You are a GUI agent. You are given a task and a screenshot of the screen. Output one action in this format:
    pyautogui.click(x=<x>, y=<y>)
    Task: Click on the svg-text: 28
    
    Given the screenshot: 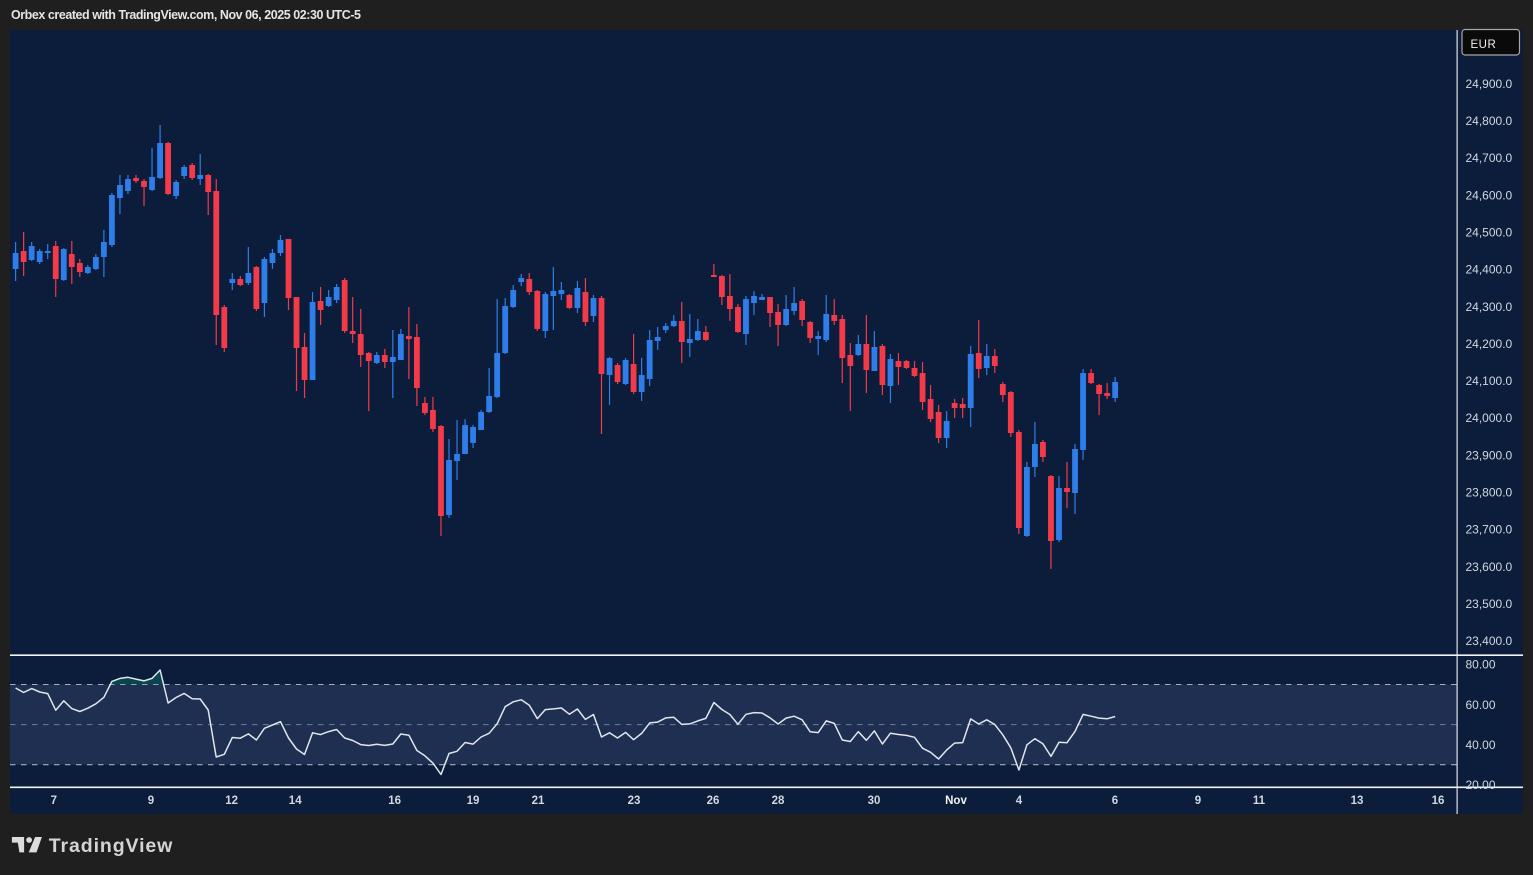 What is the action you would take?
    pyautogui.click(x=778, y=801)
    